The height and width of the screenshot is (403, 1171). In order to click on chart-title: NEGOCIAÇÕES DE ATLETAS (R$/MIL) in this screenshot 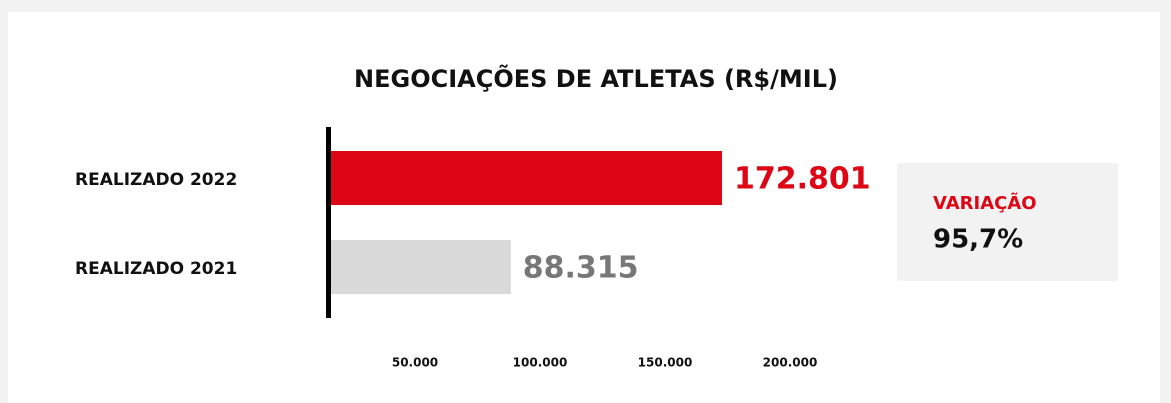, I will do `click(596, 78)`.